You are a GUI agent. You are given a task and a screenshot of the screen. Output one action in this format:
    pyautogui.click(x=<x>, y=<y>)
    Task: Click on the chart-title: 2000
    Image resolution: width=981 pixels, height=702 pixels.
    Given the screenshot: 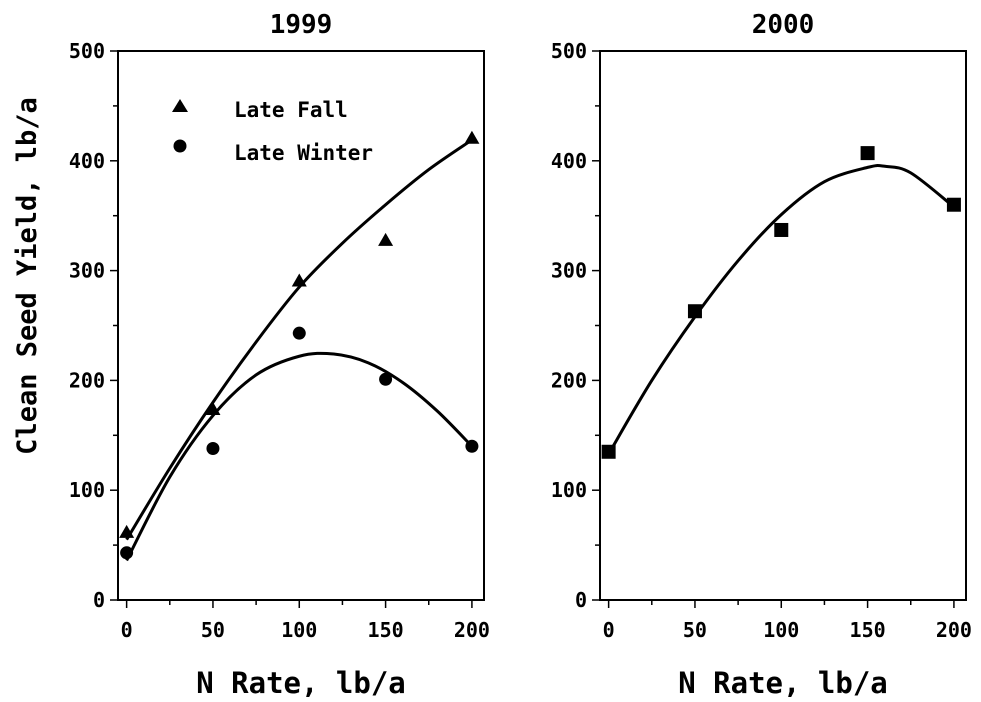 What is the action you would take?
    pyautogui.click(x=783, y=25)
    